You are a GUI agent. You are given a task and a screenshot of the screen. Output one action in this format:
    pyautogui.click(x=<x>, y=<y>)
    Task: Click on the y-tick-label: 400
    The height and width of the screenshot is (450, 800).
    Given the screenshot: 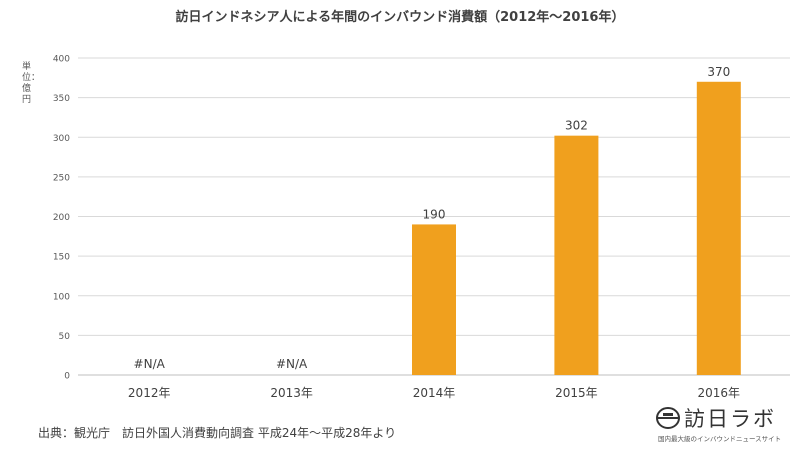 What is the action you would take?
    pyautogui.click(x=61, y=60)
    